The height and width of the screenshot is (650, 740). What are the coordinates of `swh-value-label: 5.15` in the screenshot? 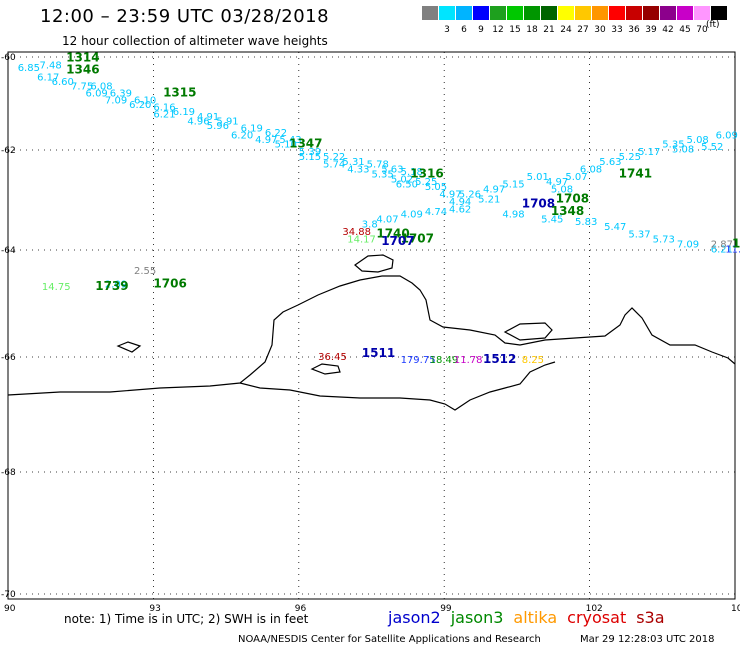 It's located at (310, 157).